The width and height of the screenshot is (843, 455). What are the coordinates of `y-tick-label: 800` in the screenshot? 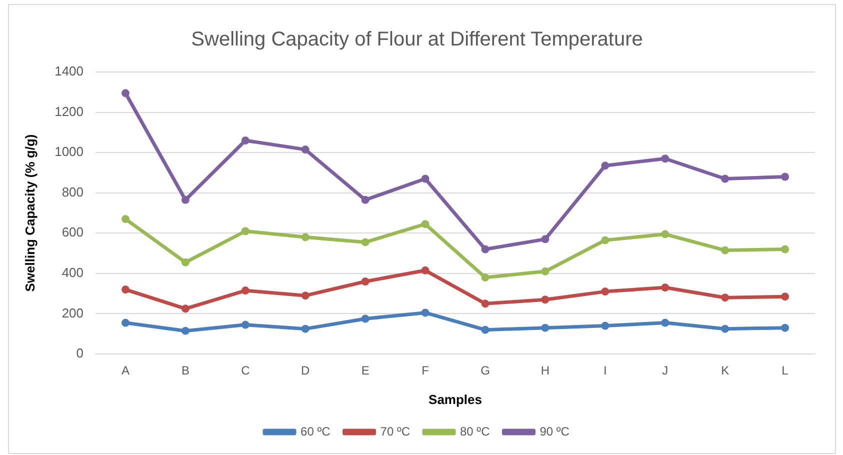 It's located at (73, 192).